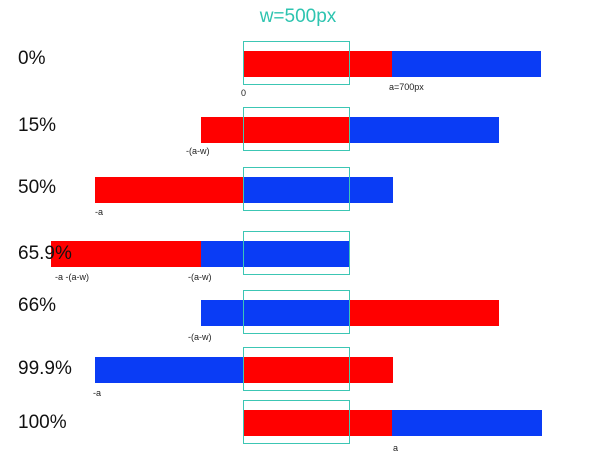  Describe the element at coordinates (42, 422) in the screenshot. I see `progress-label: 100%` at that location.